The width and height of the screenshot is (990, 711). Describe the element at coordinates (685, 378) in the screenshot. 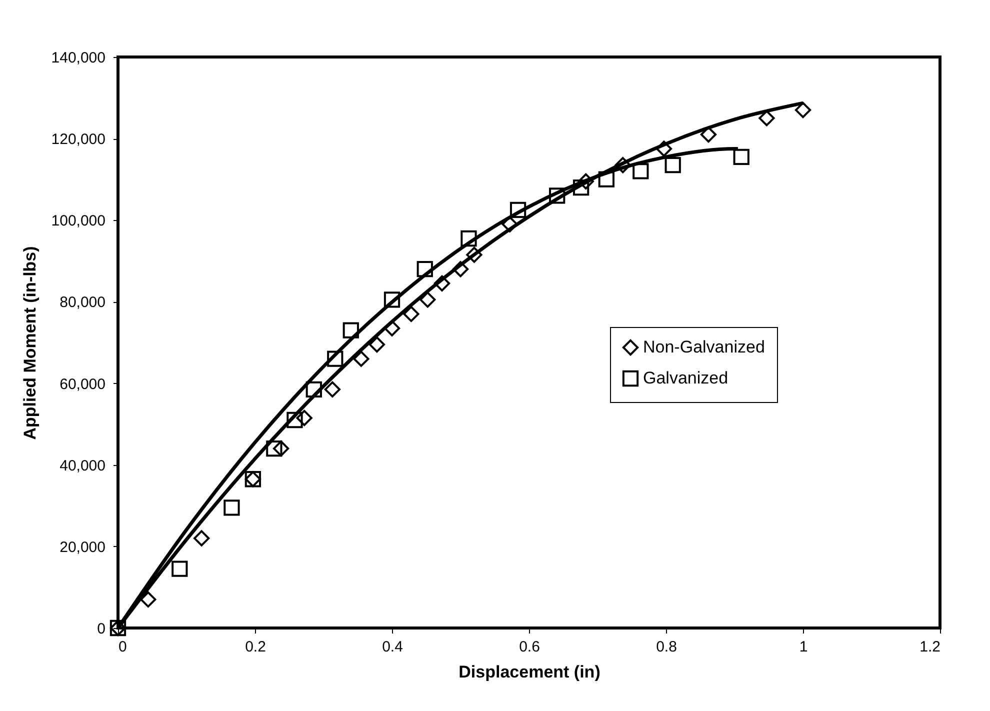

I see `legend-label: Galvanized` at that location.